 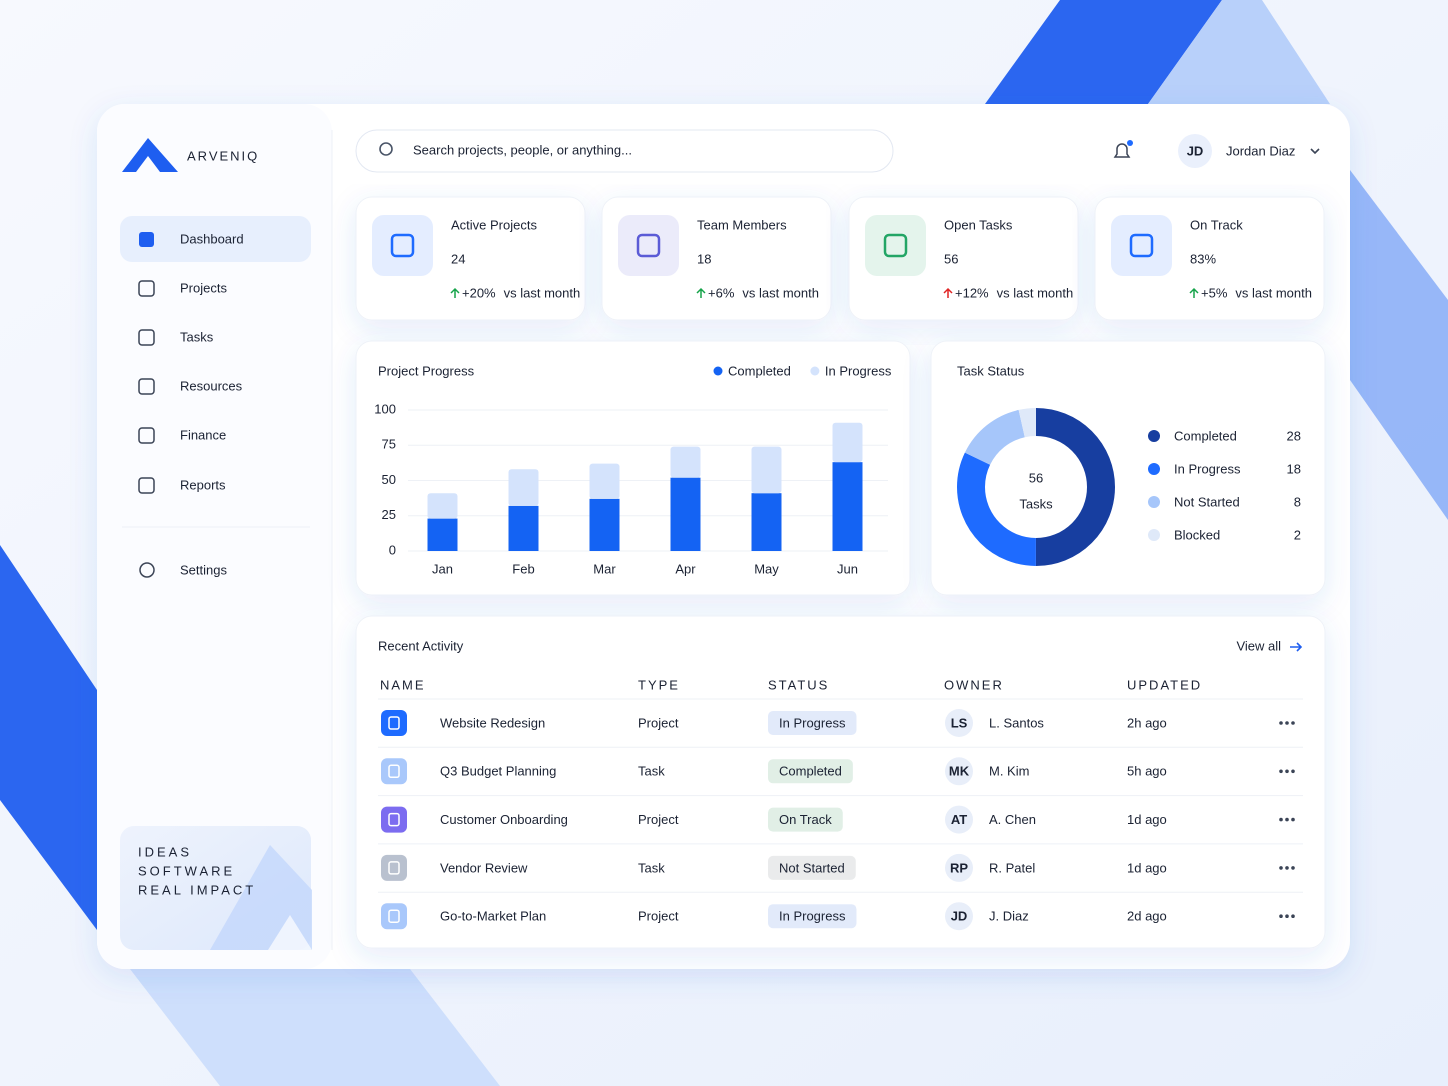 What do you see at coordinates (1297, 534) in the screenshot?
I see `legend-value: 2` at bounding box center [1297, 534].